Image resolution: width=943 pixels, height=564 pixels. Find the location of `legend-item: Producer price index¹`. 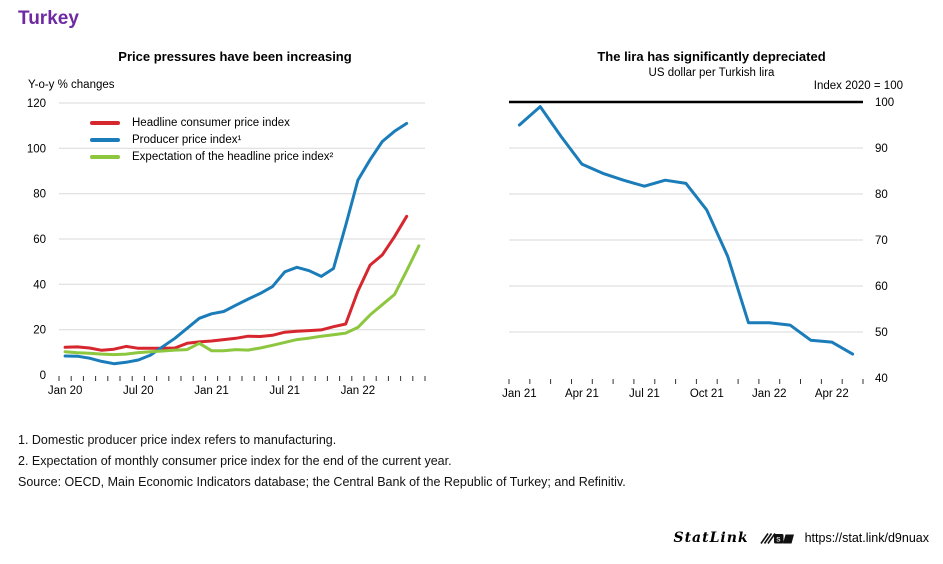

legend-item: Producer price index¹ is located at coordinates (211, 139).